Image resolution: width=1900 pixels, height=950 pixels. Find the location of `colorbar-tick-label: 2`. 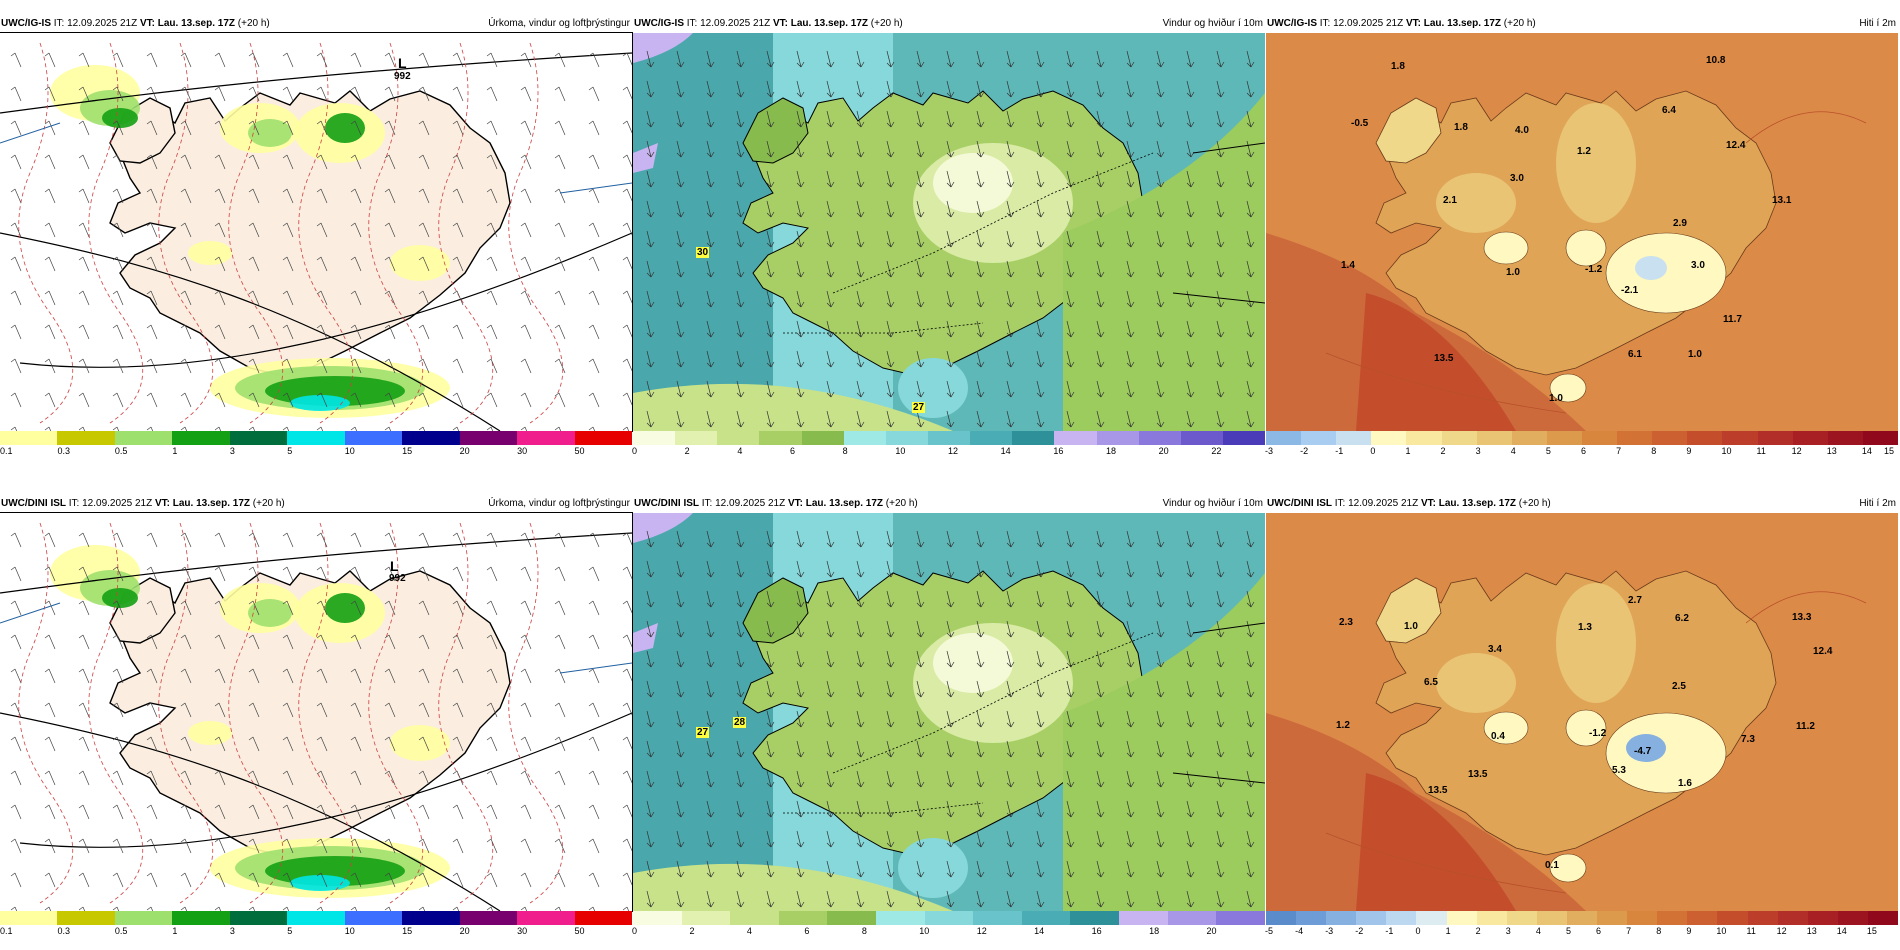

colorbar-tick-label: 2 is located at coordinates (1478, 931).